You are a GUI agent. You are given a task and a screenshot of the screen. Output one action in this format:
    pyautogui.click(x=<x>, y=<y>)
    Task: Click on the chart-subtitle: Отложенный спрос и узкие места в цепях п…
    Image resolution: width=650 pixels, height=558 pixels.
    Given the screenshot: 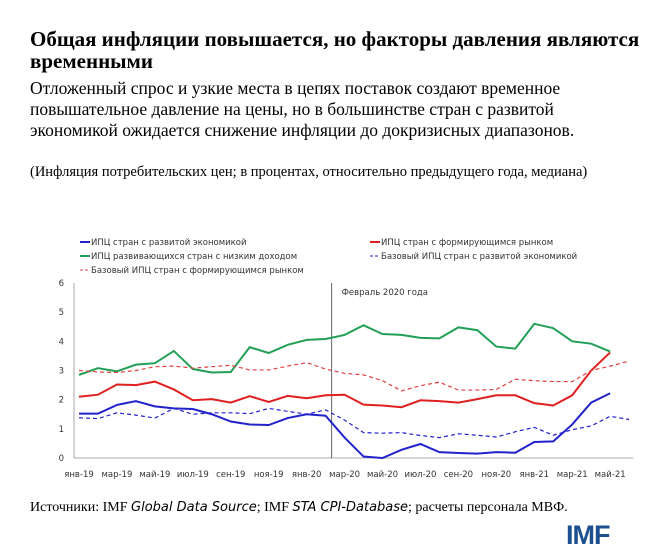 What is the action you would take?
    pyautogui.click(x=302, y=109)
    